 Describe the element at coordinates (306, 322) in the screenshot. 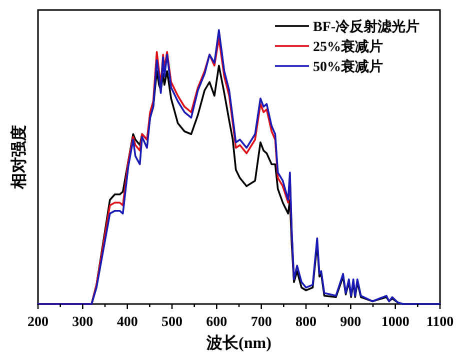

I see `x-tick-label: 800` at that location.